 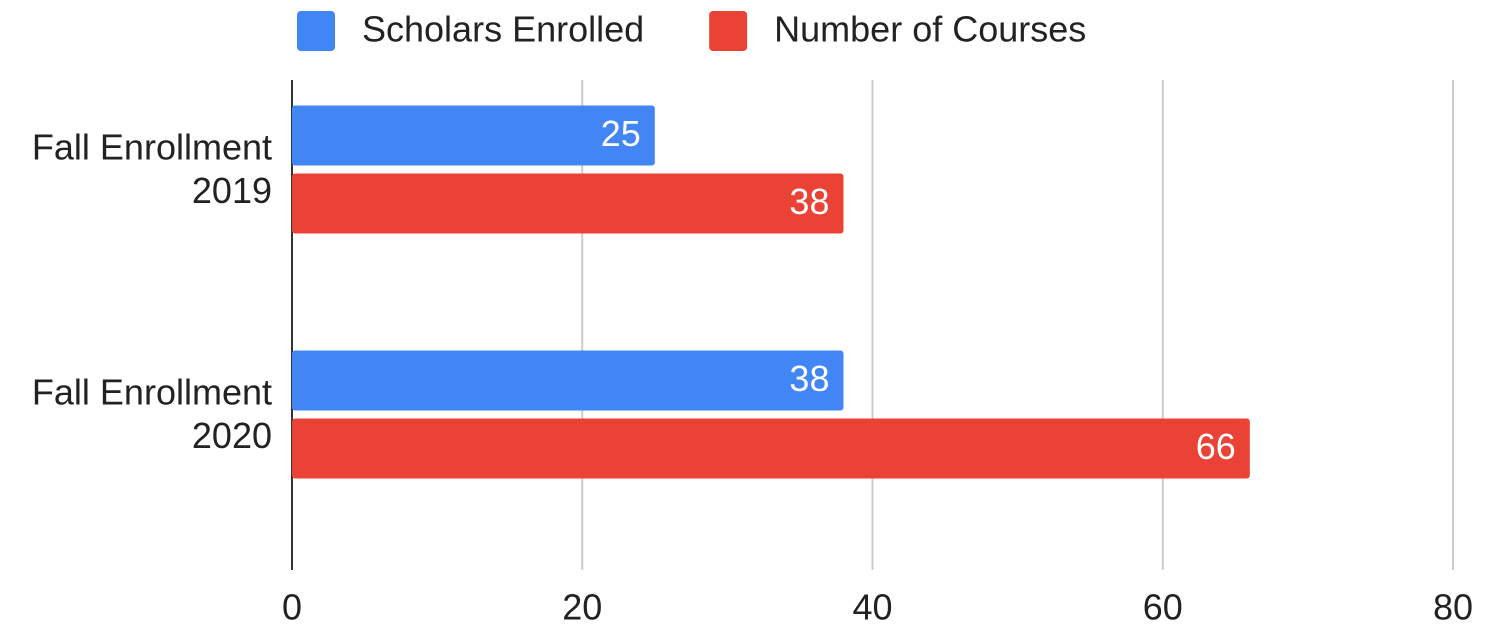 I want to click on x-tick-label: 60, so click(x=1163, y=607).